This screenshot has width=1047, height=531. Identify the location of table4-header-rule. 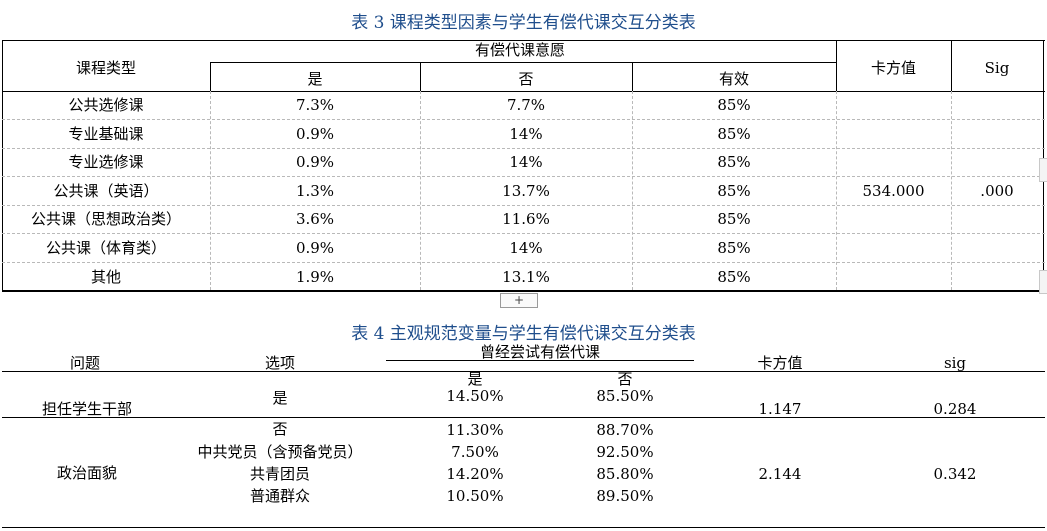
(523, 371).